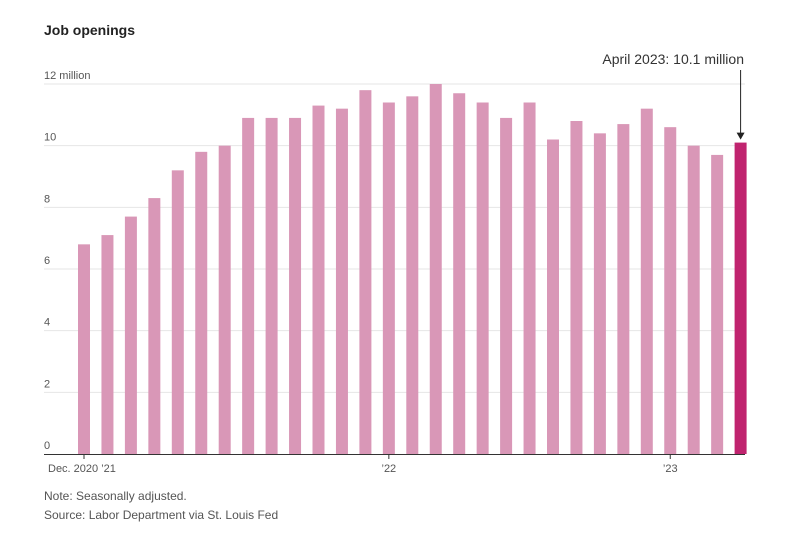 This screenshot has width=803, height=540. Describe the element at coordinates (576, 287) in the screenshot. I see `bar-sep-2022` at that location.